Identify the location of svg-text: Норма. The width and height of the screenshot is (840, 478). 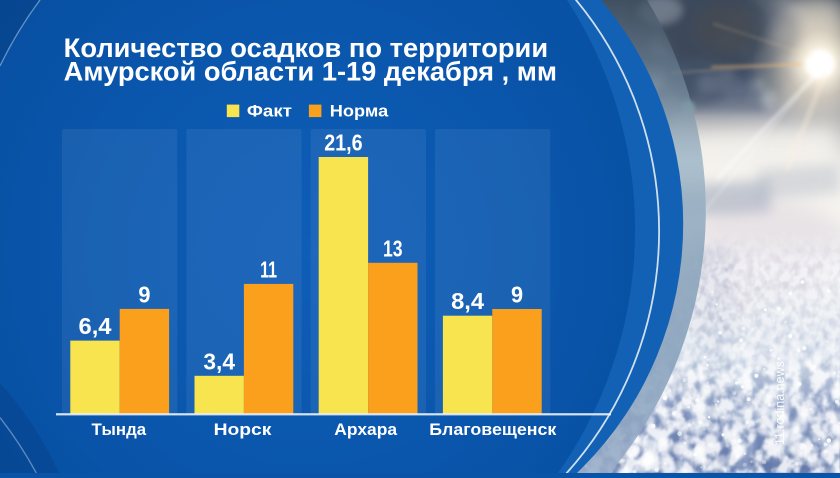
(359, 111).